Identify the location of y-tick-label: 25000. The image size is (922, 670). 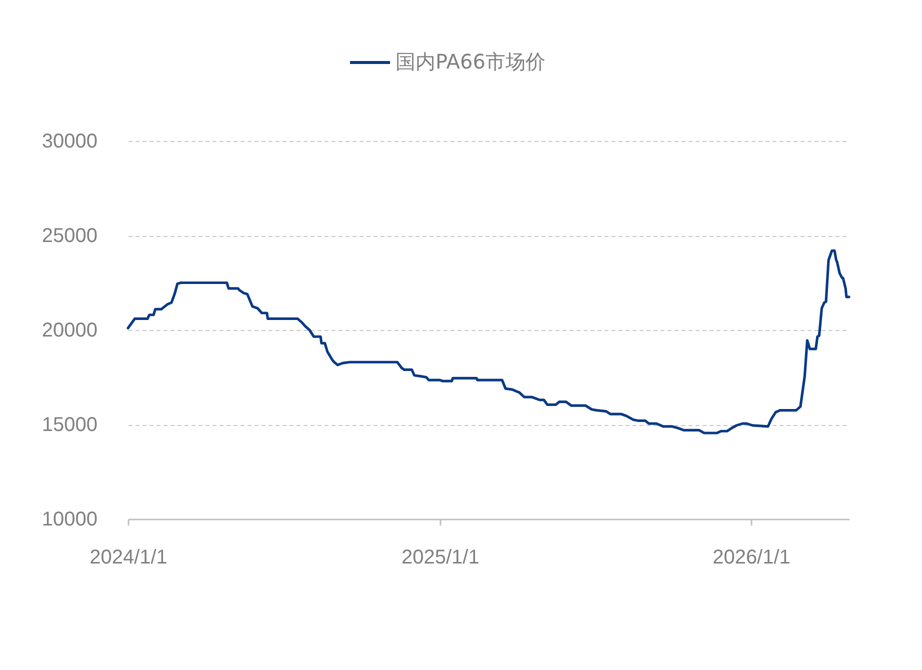
(70, 236).